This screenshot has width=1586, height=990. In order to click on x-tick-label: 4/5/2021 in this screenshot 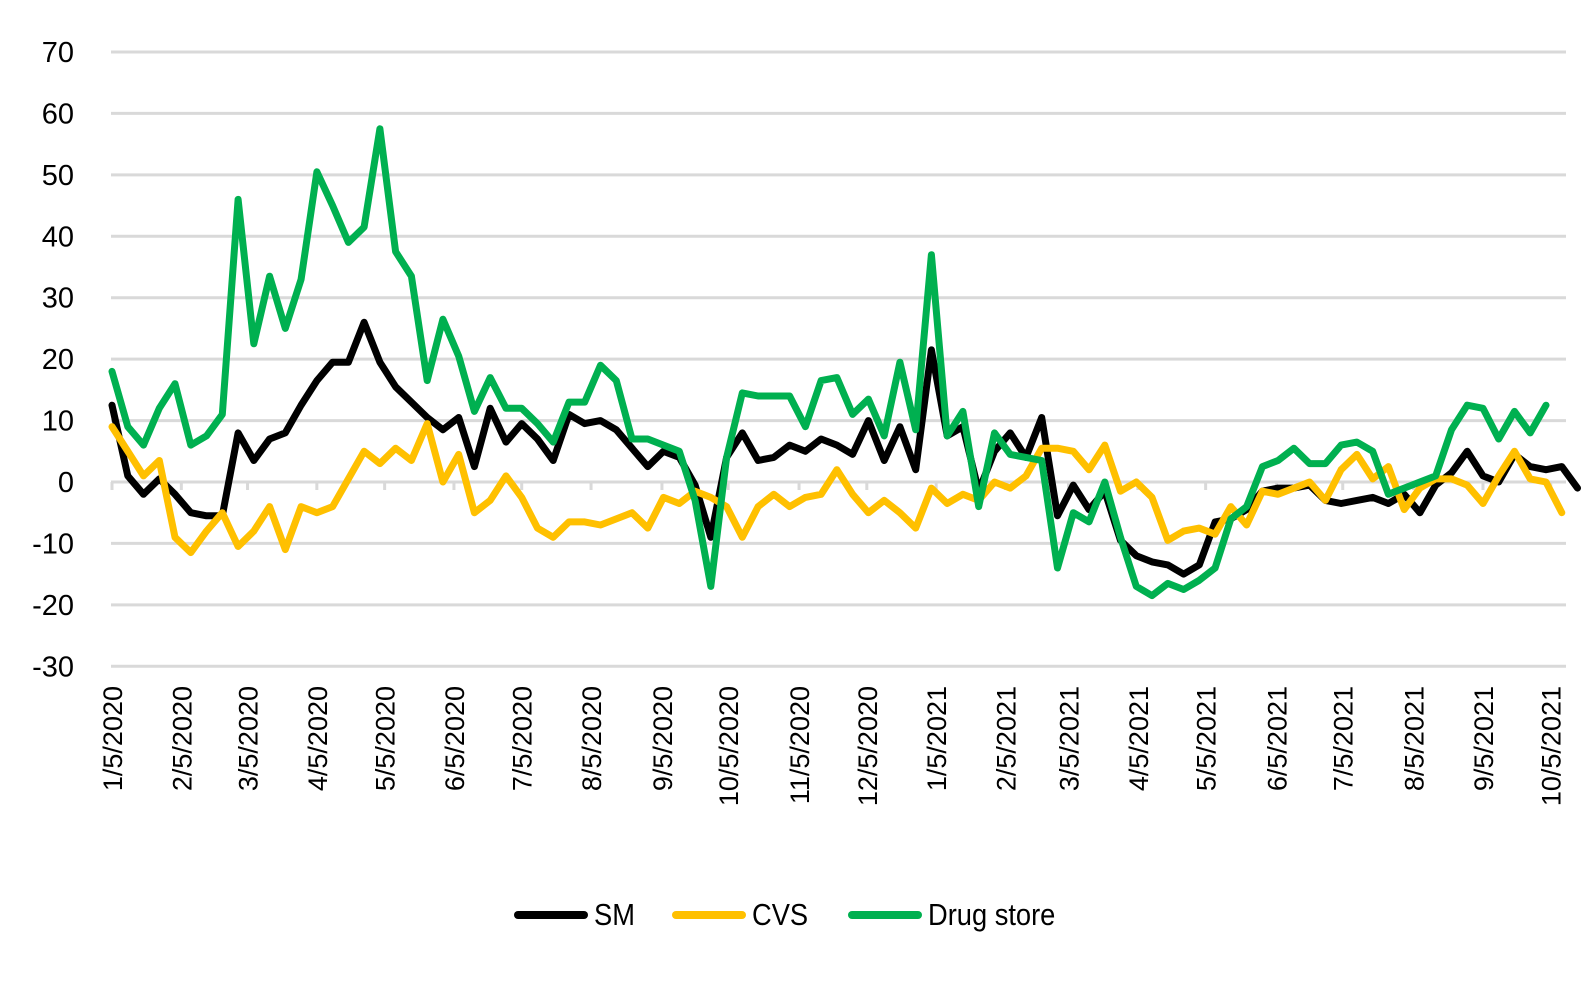, I will do `click(1139, 738)`.